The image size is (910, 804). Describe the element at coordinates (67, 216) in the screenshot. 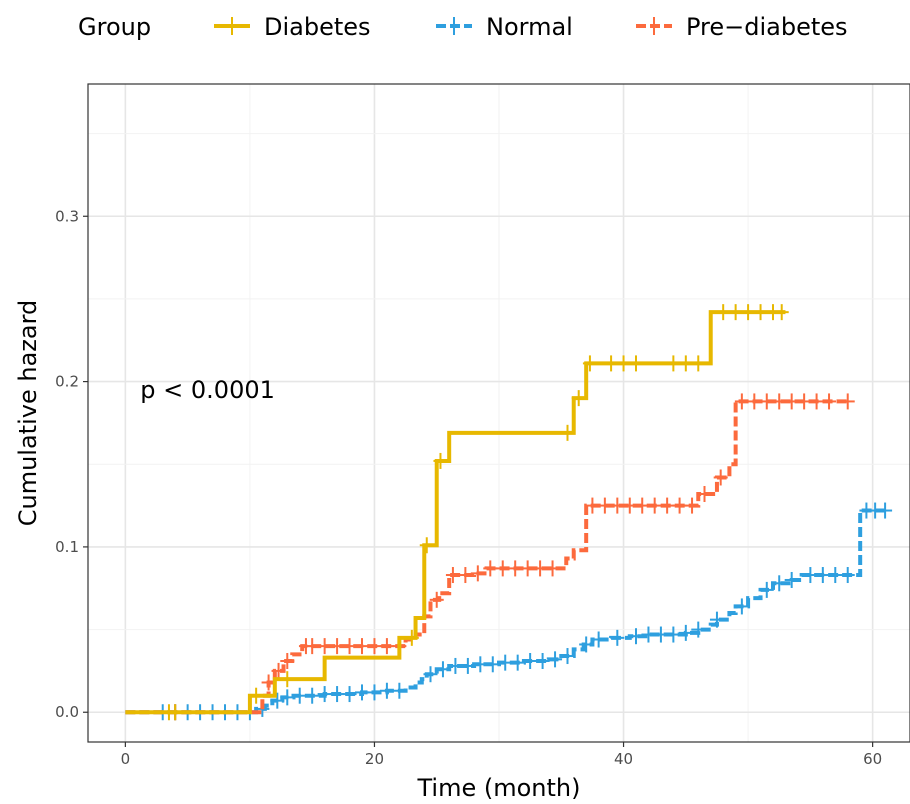

I see `y-tick-label: 0.3` at that location.